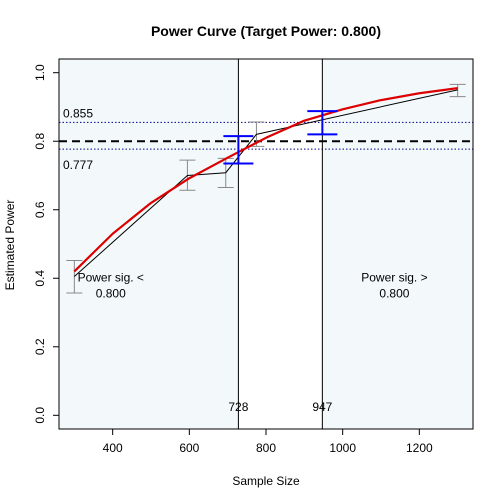 The image size is (504, 504). Describe the element at coordinates (40, 72) in the screenshot. I see `y-tick-label-6: 1.0` at that location.